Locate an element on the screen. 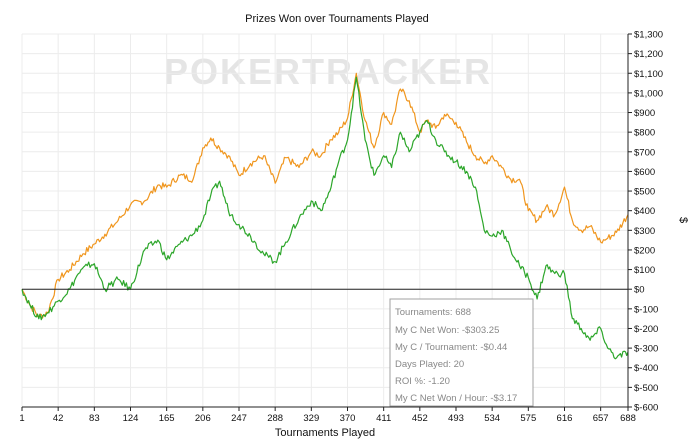  y-tick-label: $700 is located at coordinates (644, 152).